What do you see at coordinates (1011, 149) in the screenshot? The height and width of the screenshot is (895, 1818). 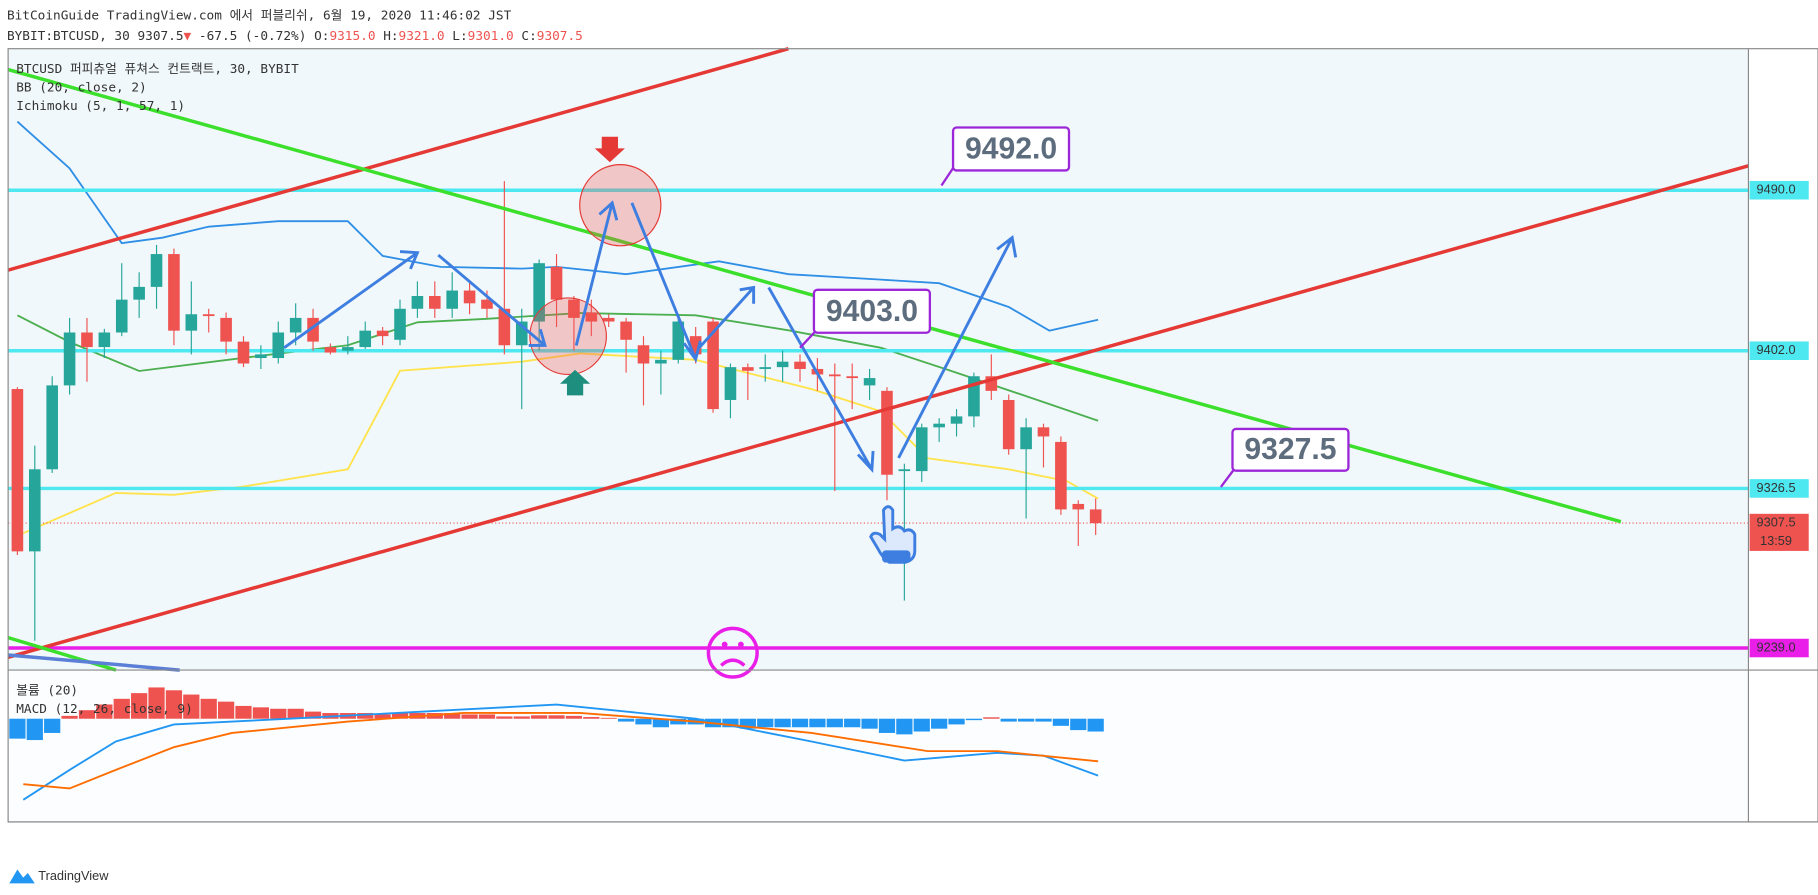 I see `callout-label: 9492.0` at bounding box center [1011, 149].